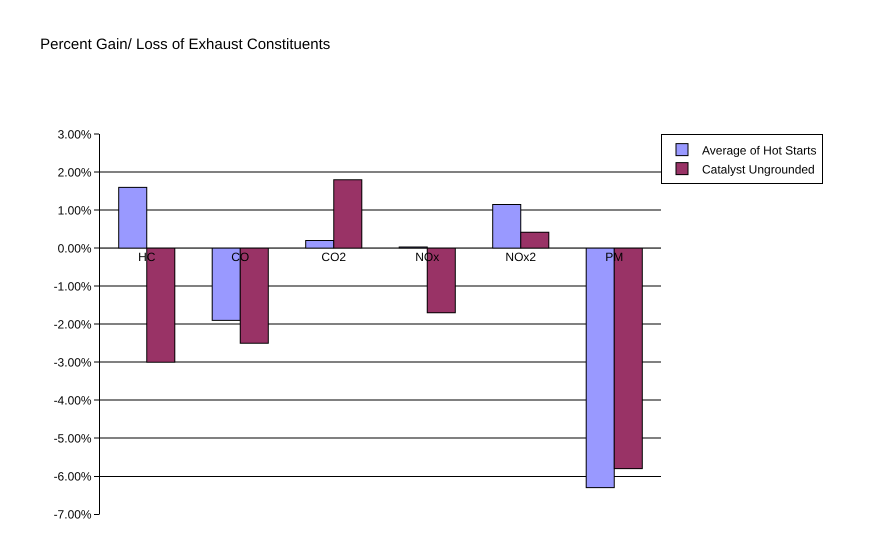 The width and height of the screenshot is (891, 548). Describe the element at coordinates (759, 150) in the screenshot. I see `legend-label: Average of Hot Starts` at that location.